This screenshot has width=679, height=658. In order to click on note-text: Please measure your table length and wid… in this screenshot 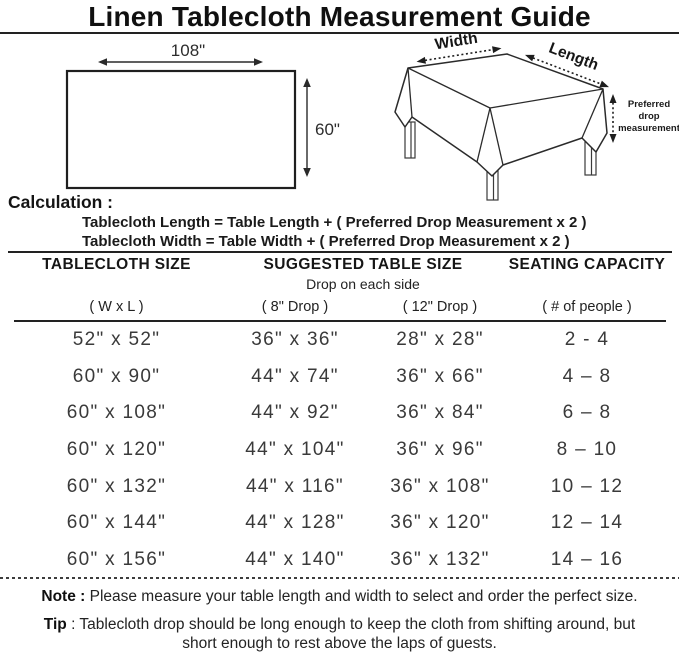, I will do `click(363, 596)`.